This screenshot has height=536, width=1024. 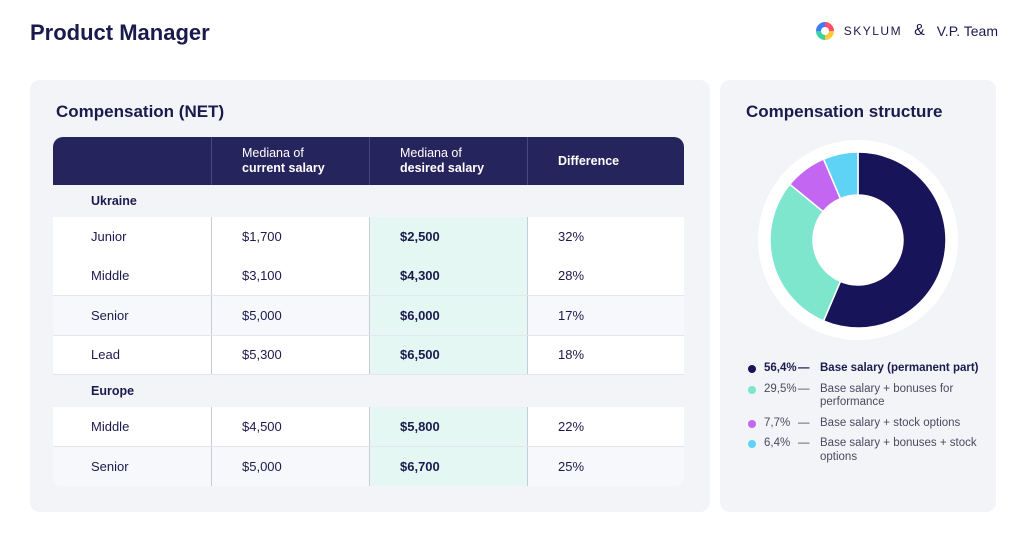 I want to click on legend-item: 7,7% — Base salary + stock options, so click(x=868, y=424).